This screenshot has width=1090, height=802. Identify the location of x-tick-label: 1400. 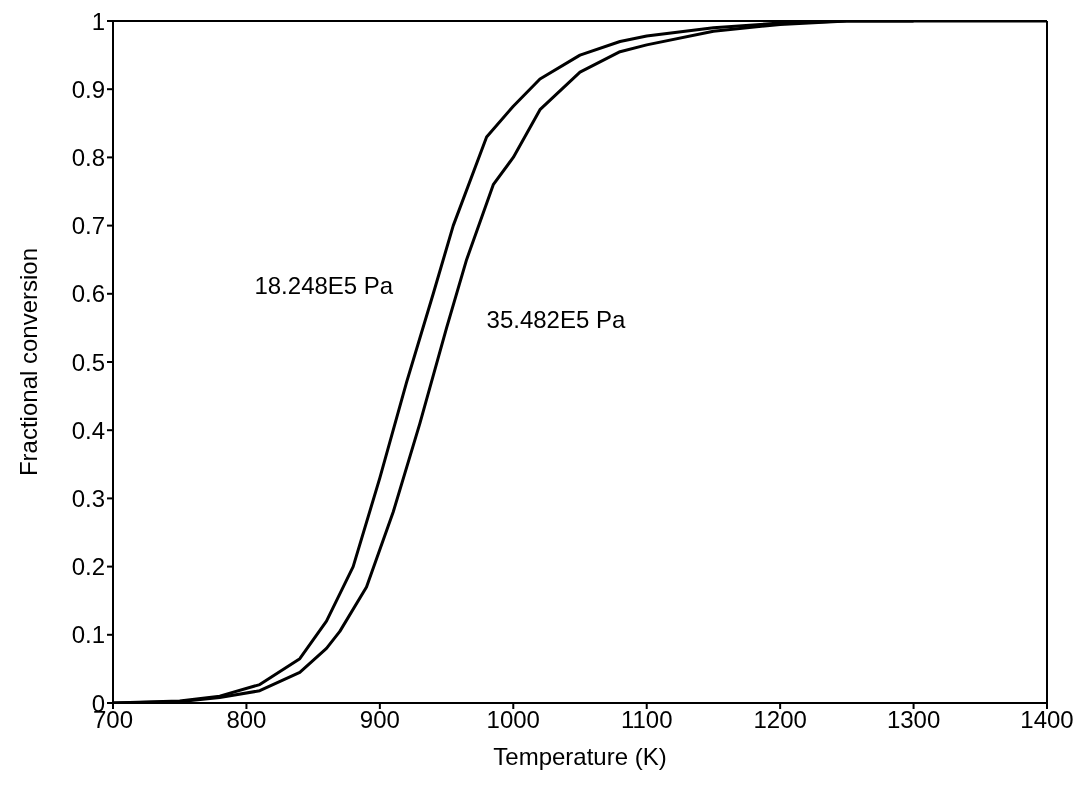
(1047, 720).